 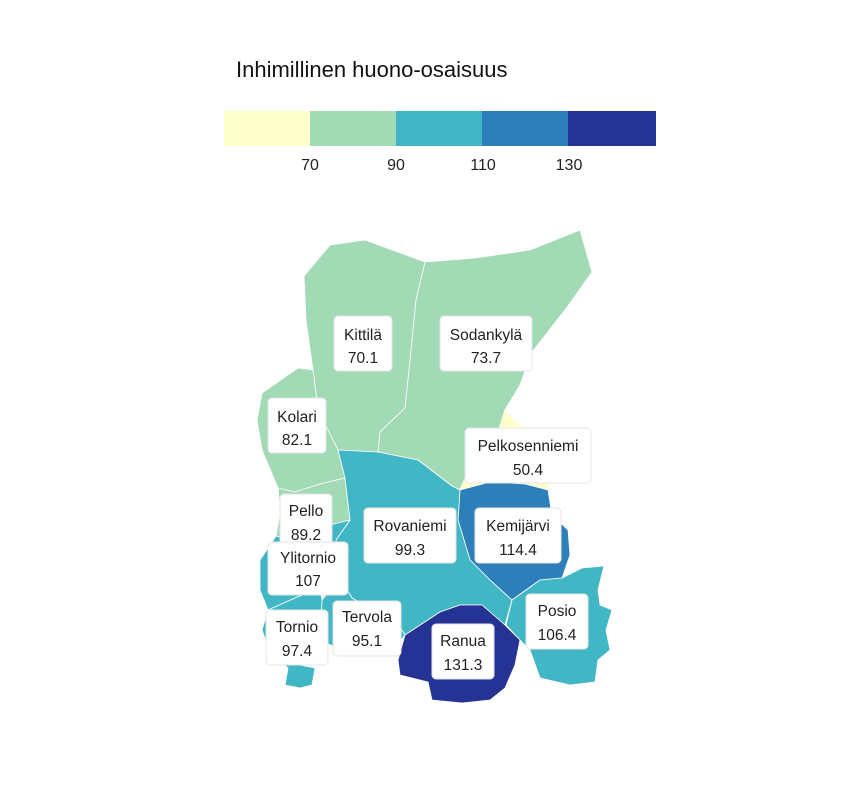 What do you see at coordinates (483, 165) in the screenshot?
I see `legend-tick-110: 110` at bounding box center [483, 165].